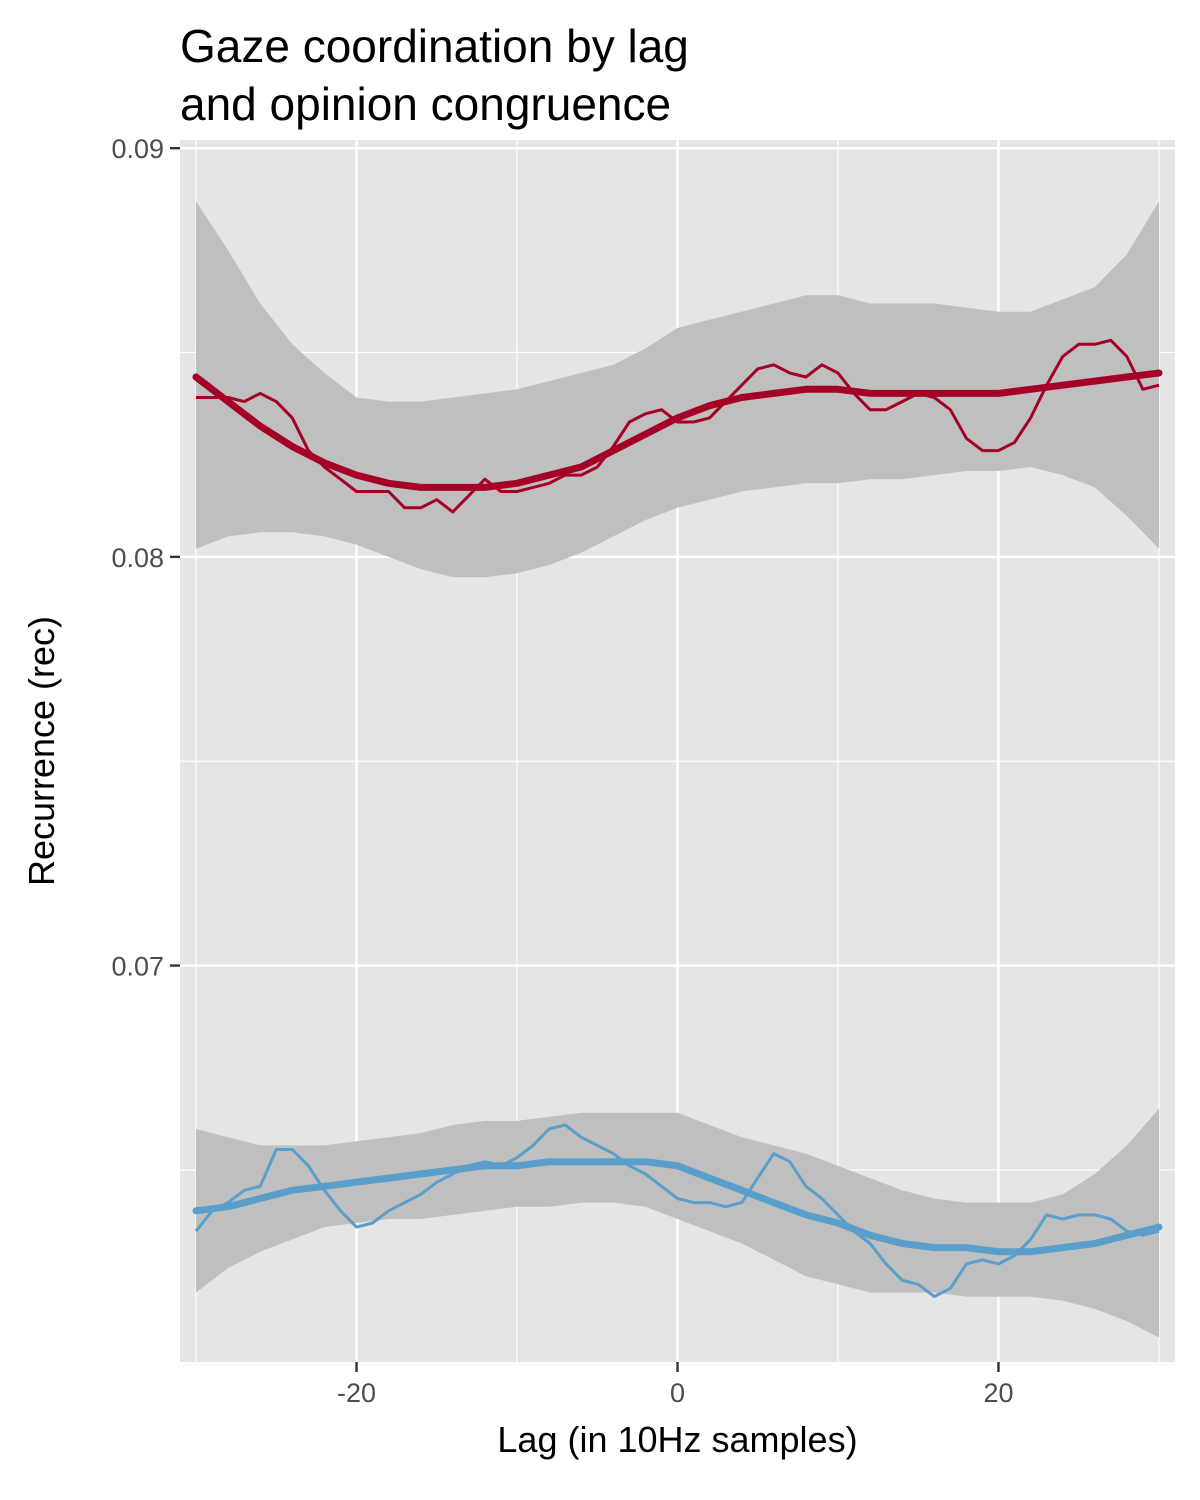 This screenshot has height=1500, width=1200. What do you see at coordinates (434, 46) in the screenshot?
I see `chart-title-line-1: Gaze coordination by lag` at bounding box center [434, 46].